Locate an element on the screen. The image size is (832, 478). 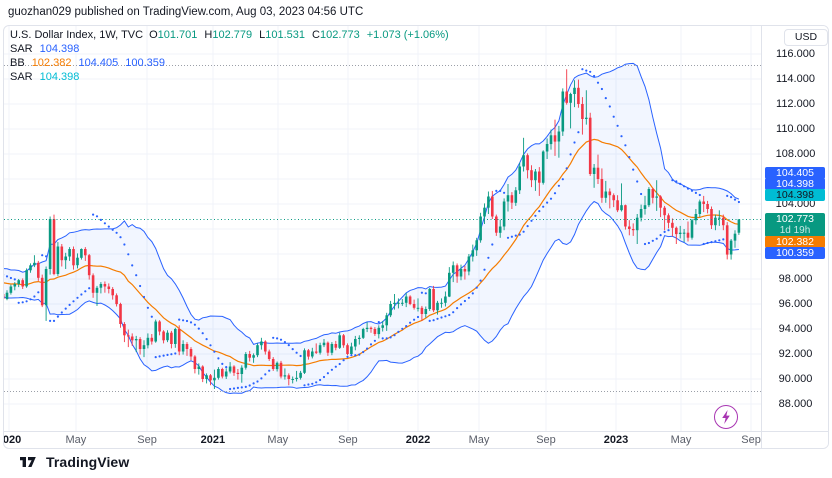
price-tick: 88.000 is located at coordinates (795, 404).